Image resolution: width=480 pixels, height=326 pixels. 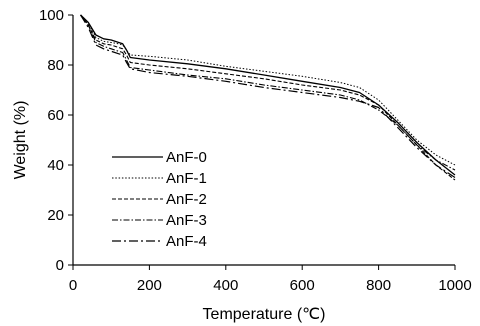 I want to click on y-tick-label: 40, so click(x=55, y=165).